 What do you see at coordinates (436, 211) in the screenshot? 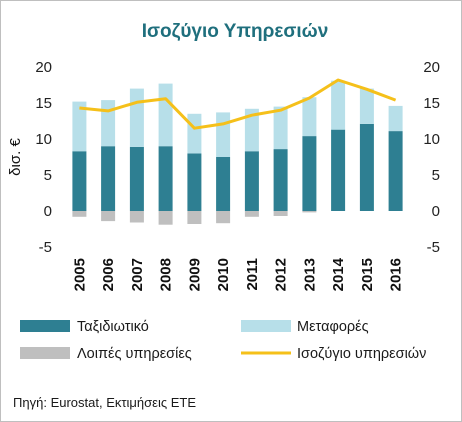
I see `y-tick-right: 0` at bounding box center [436, 211].